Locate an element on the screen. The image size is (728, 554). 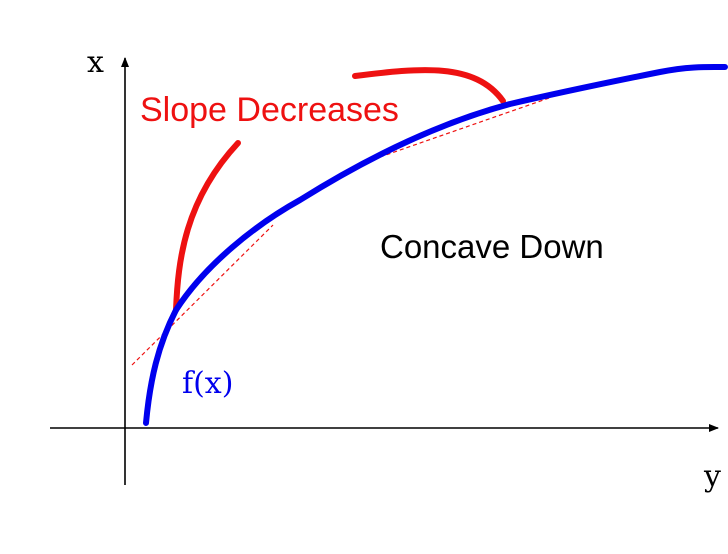
concave-down-label: Concave Down is located at coordinates (492, 246).